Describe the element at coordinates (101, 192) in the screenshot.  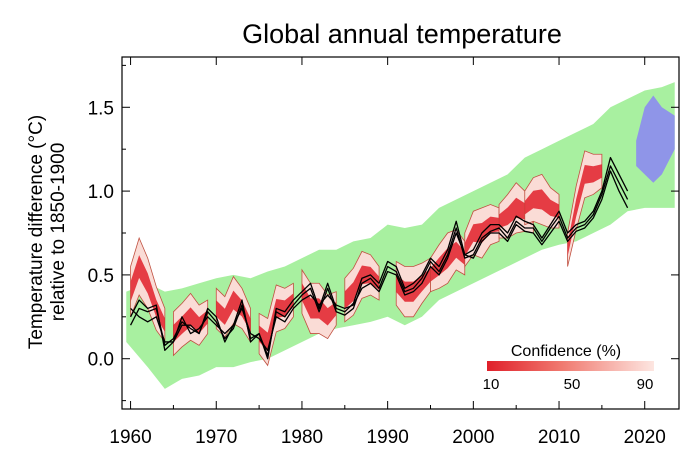
I see `y-tick-label-2: 1.0` at that location.